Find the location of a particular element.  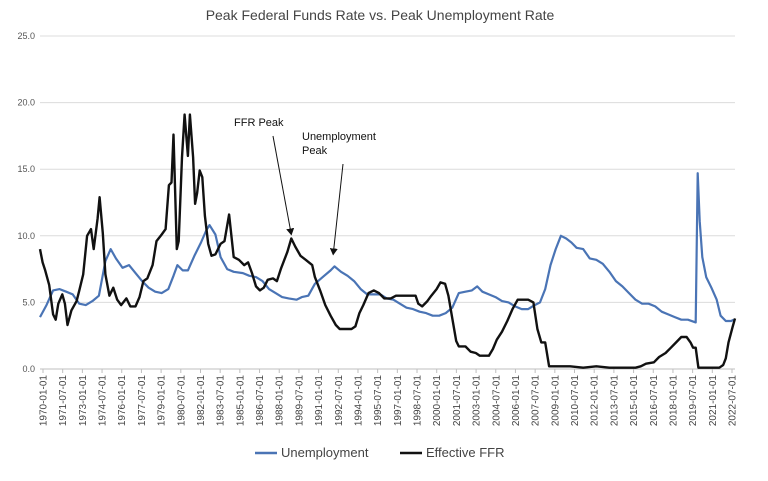

annotation-unemployment-peak: Unemployment is located at coordinates (339, 137).